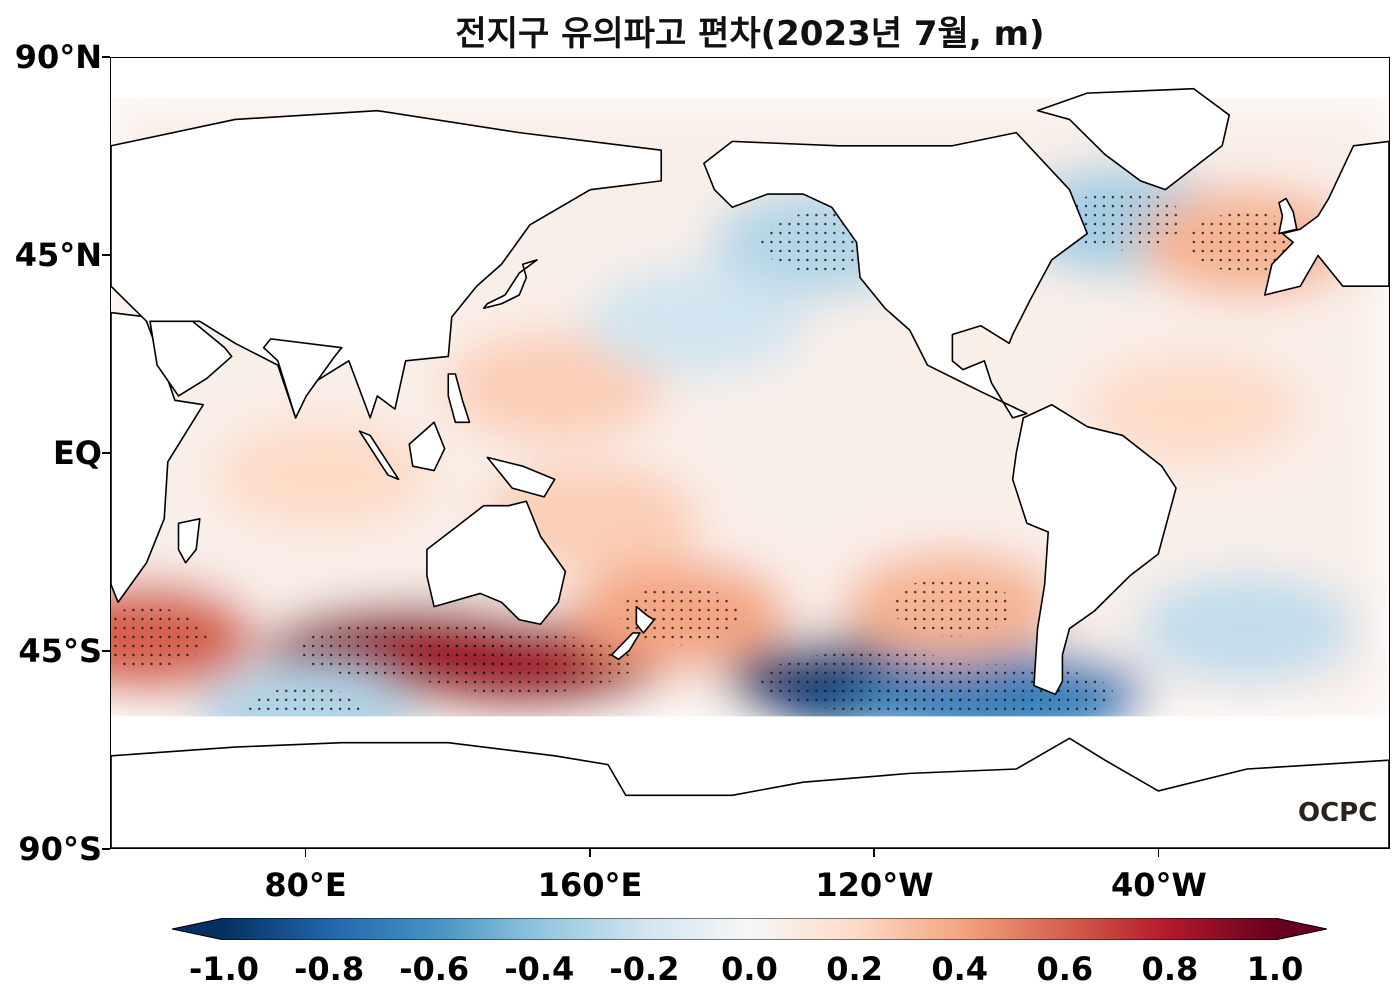 The image size is (1400, 1001). I want to click on colorbar-tick-label: 0.0, so click(749, 969).